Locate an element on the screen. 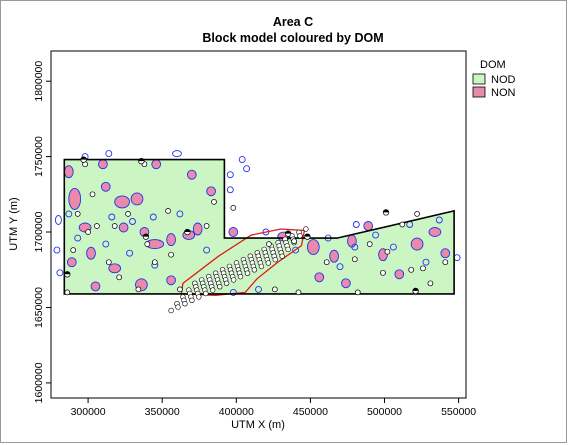 Image resolution: width=569 pixels, height=445 pixels. legend-swatch-non is located at coordinates (479, 92).